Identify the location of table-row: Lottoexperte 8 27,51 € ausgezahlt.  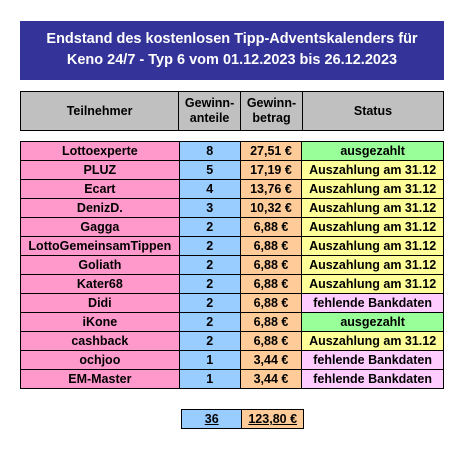
(232, 151).